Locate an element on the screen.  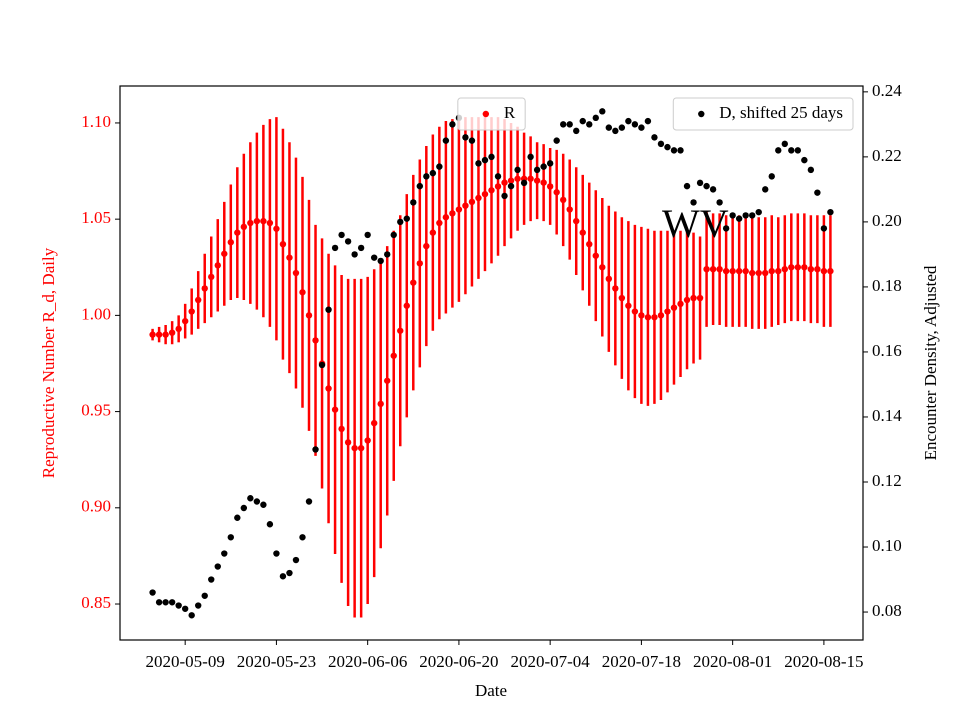
x-tick-label: 2020-07-04 is located at coordinates (550, 661).